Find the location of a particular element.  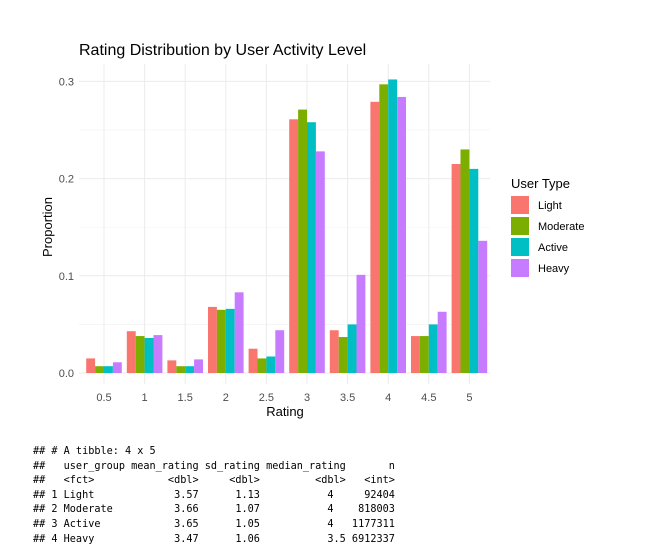

bar-active-3.5 is located at coordinates (352, 348).